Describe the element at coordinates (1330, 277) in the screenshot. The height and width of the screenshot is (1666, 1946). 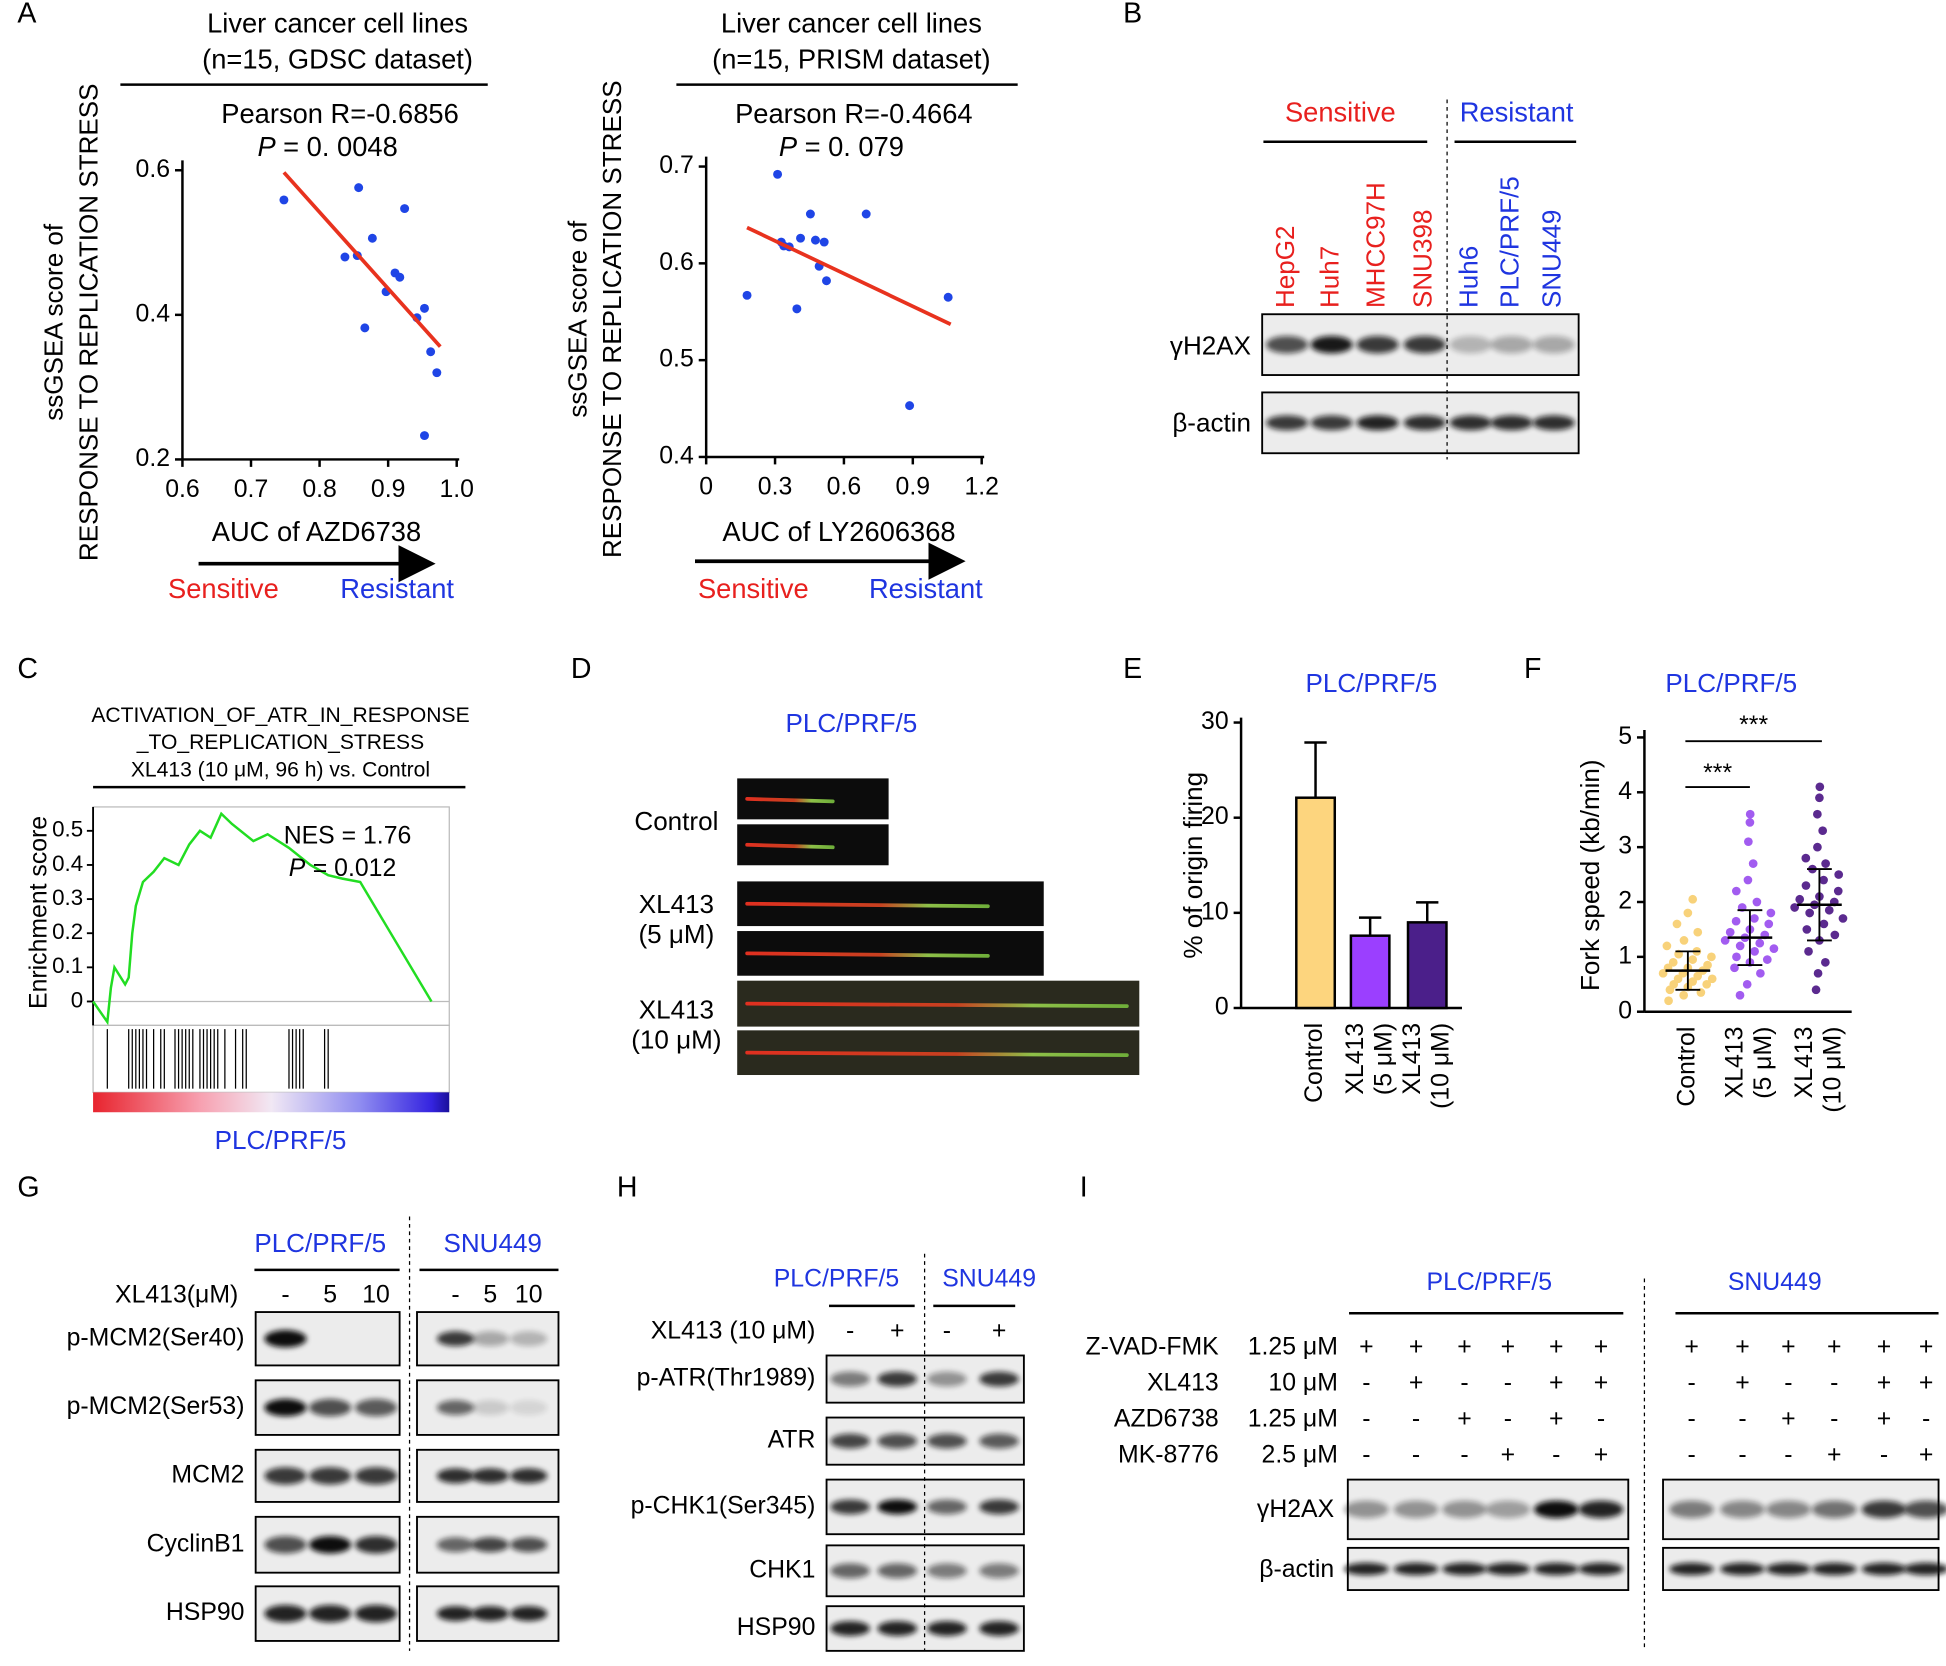
I see `lane-label: Huh7` at that location.